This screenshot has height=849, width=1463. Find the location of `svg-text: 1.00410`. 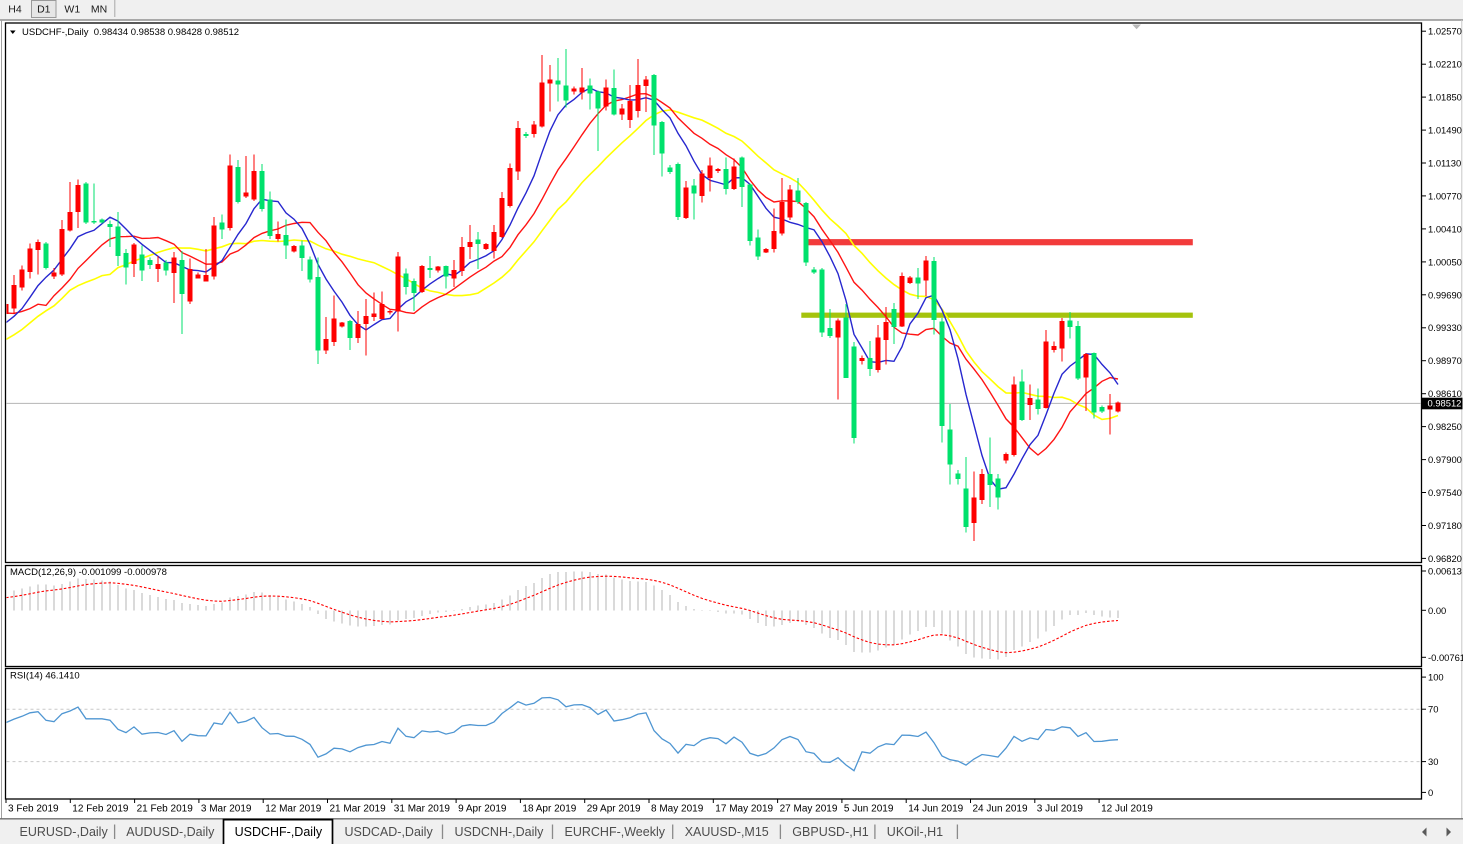

svg-text: 1.00410 is located at coordinates (1445, 228).